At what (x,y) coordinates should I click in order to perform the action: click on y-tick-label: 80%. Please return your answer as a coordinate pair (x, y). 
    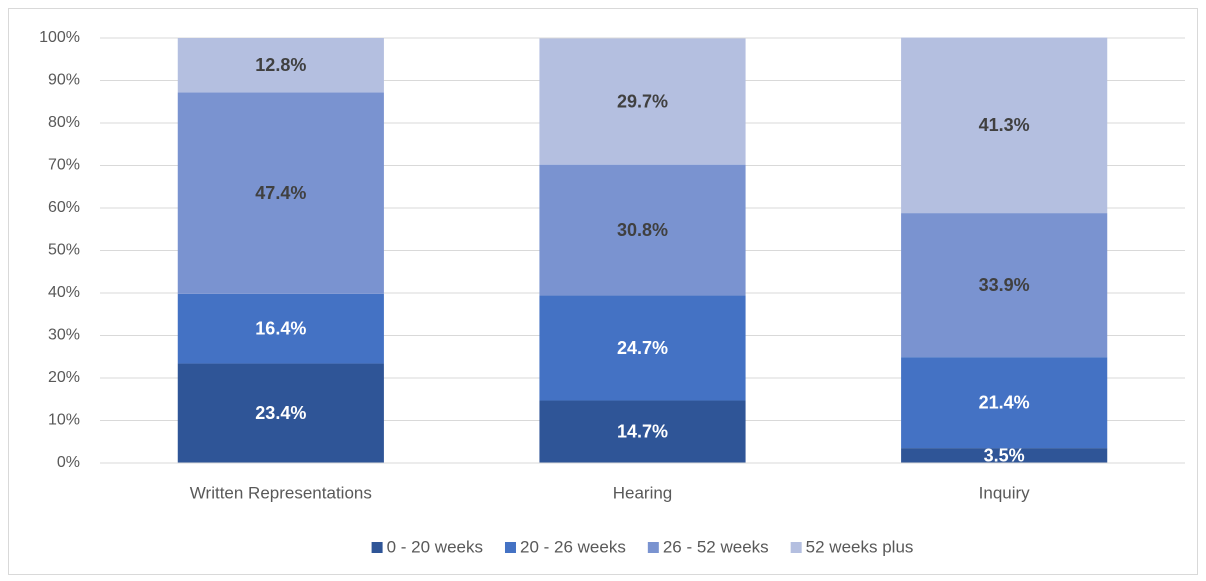
    Looking at the image, I should click on (64, 122).